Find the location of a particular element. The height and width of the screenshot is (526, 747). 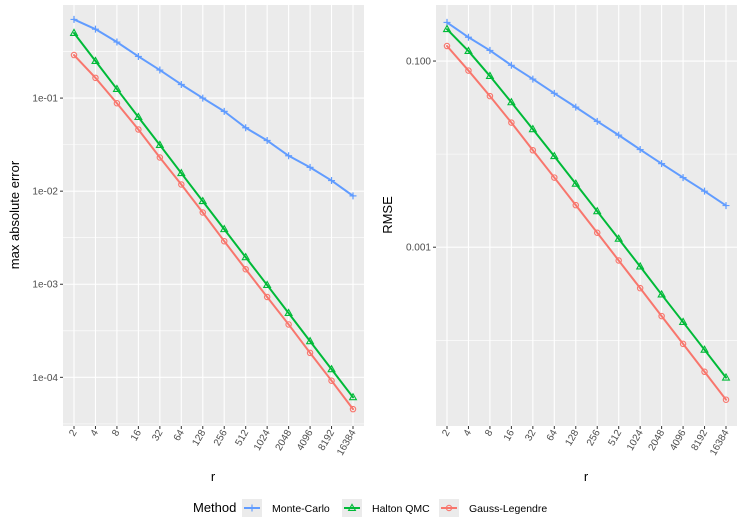

right-x-tick-label: 4 is located at coordinates (468, 433).